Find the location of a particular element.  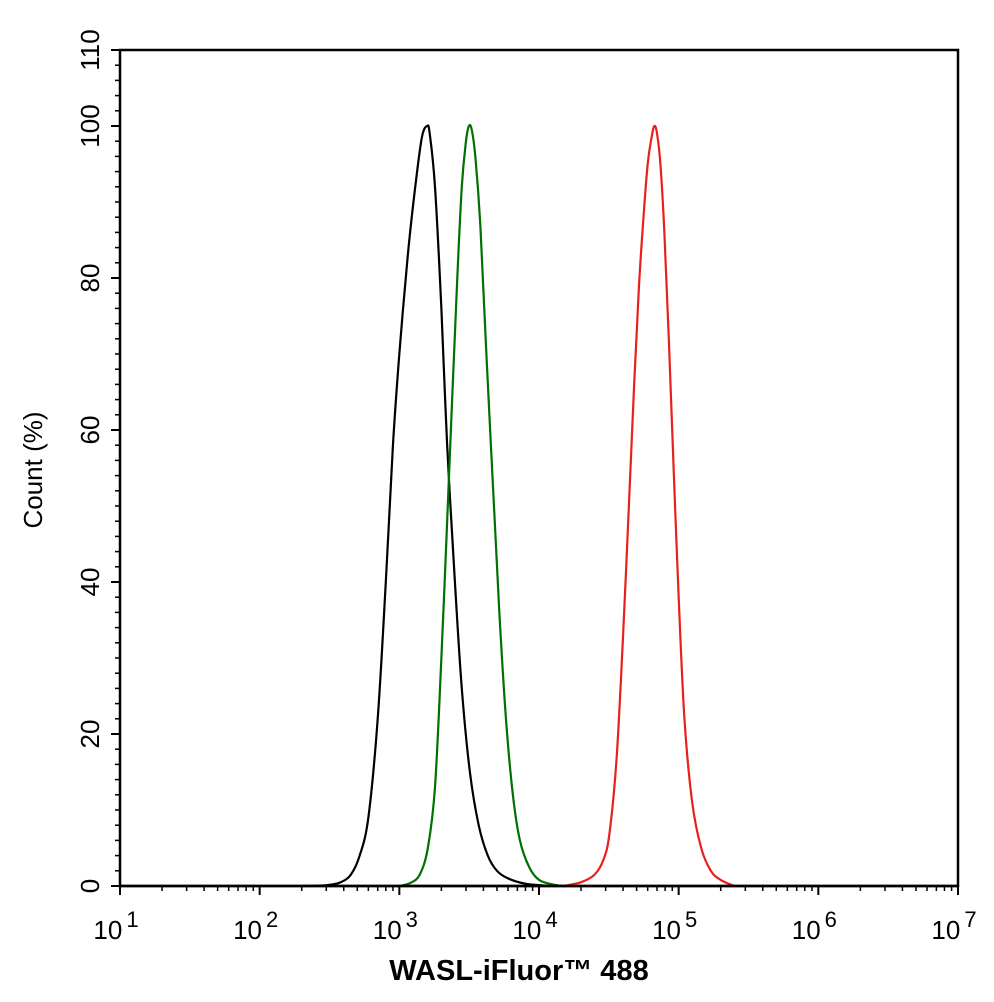

y-axis-title: Count (%) is located at coordinates (33, 469).